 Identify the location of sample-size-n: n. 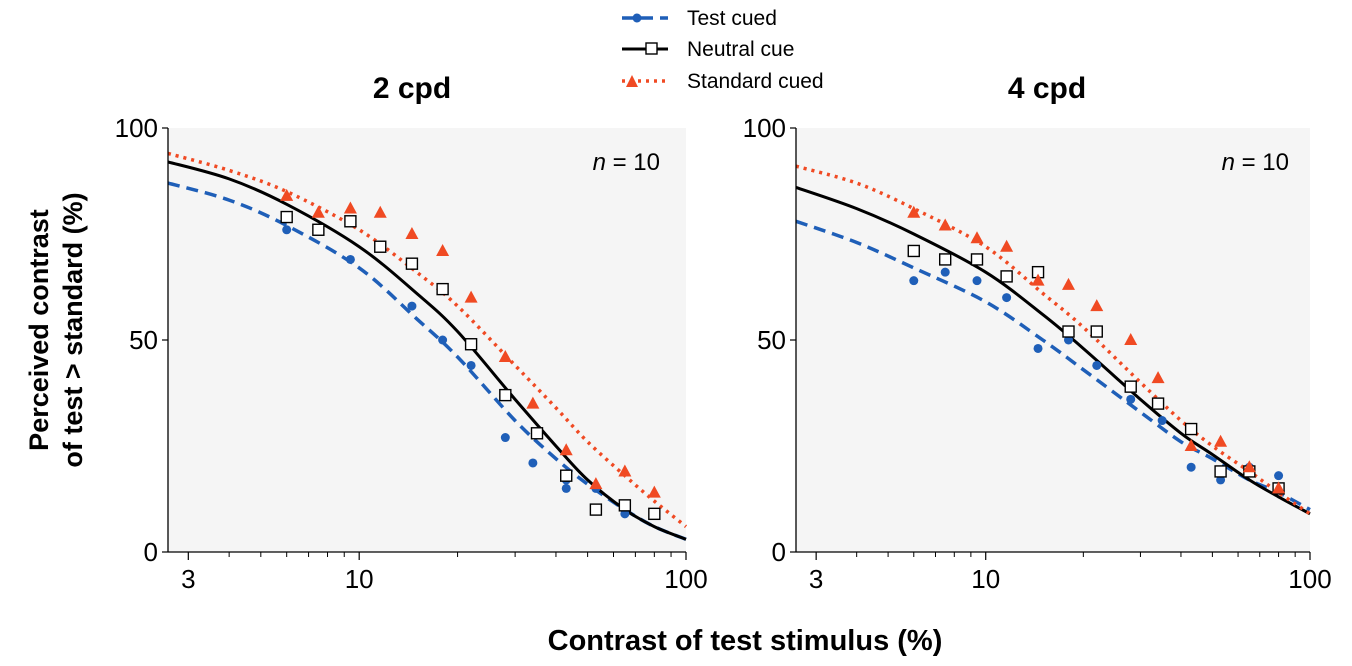
(1228, 162).